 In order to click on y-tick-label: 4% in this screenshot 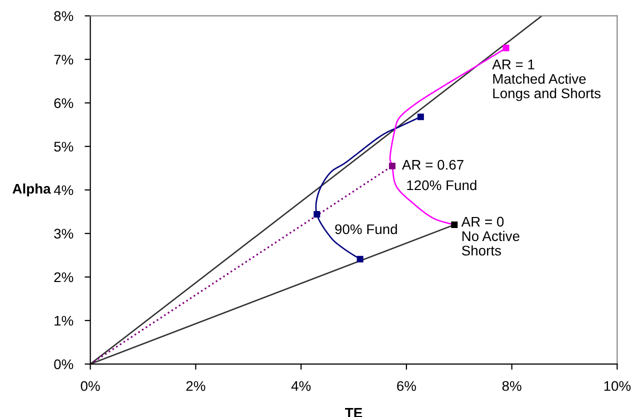, I will do `click(64, 190)`.